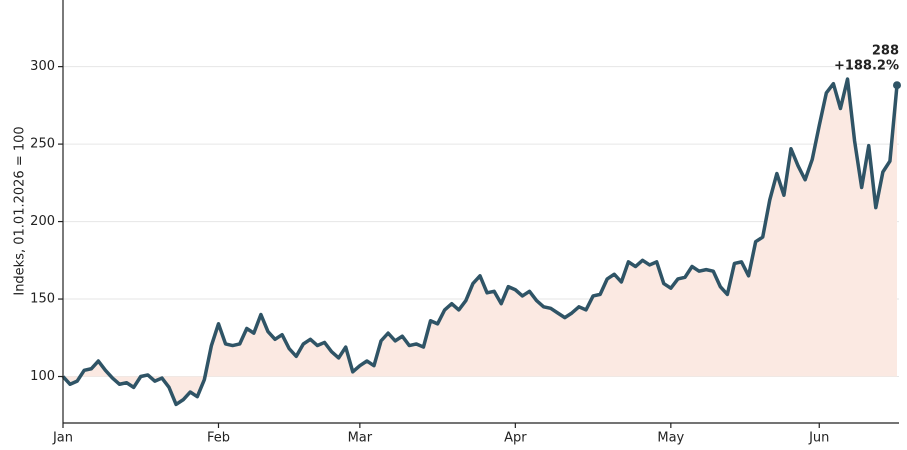 The image size is (907, 450). What do you see at coordinates (42, 66) in the screenshot?
I see `y-tick-label: 300` at bounding box center [42, 66].